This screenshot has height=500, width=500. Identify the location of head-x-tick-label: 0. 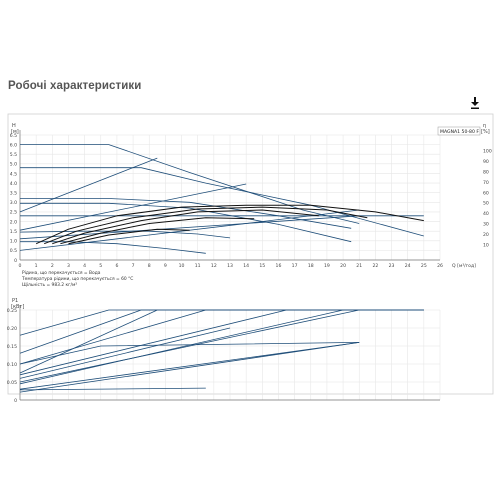
(20, 266).